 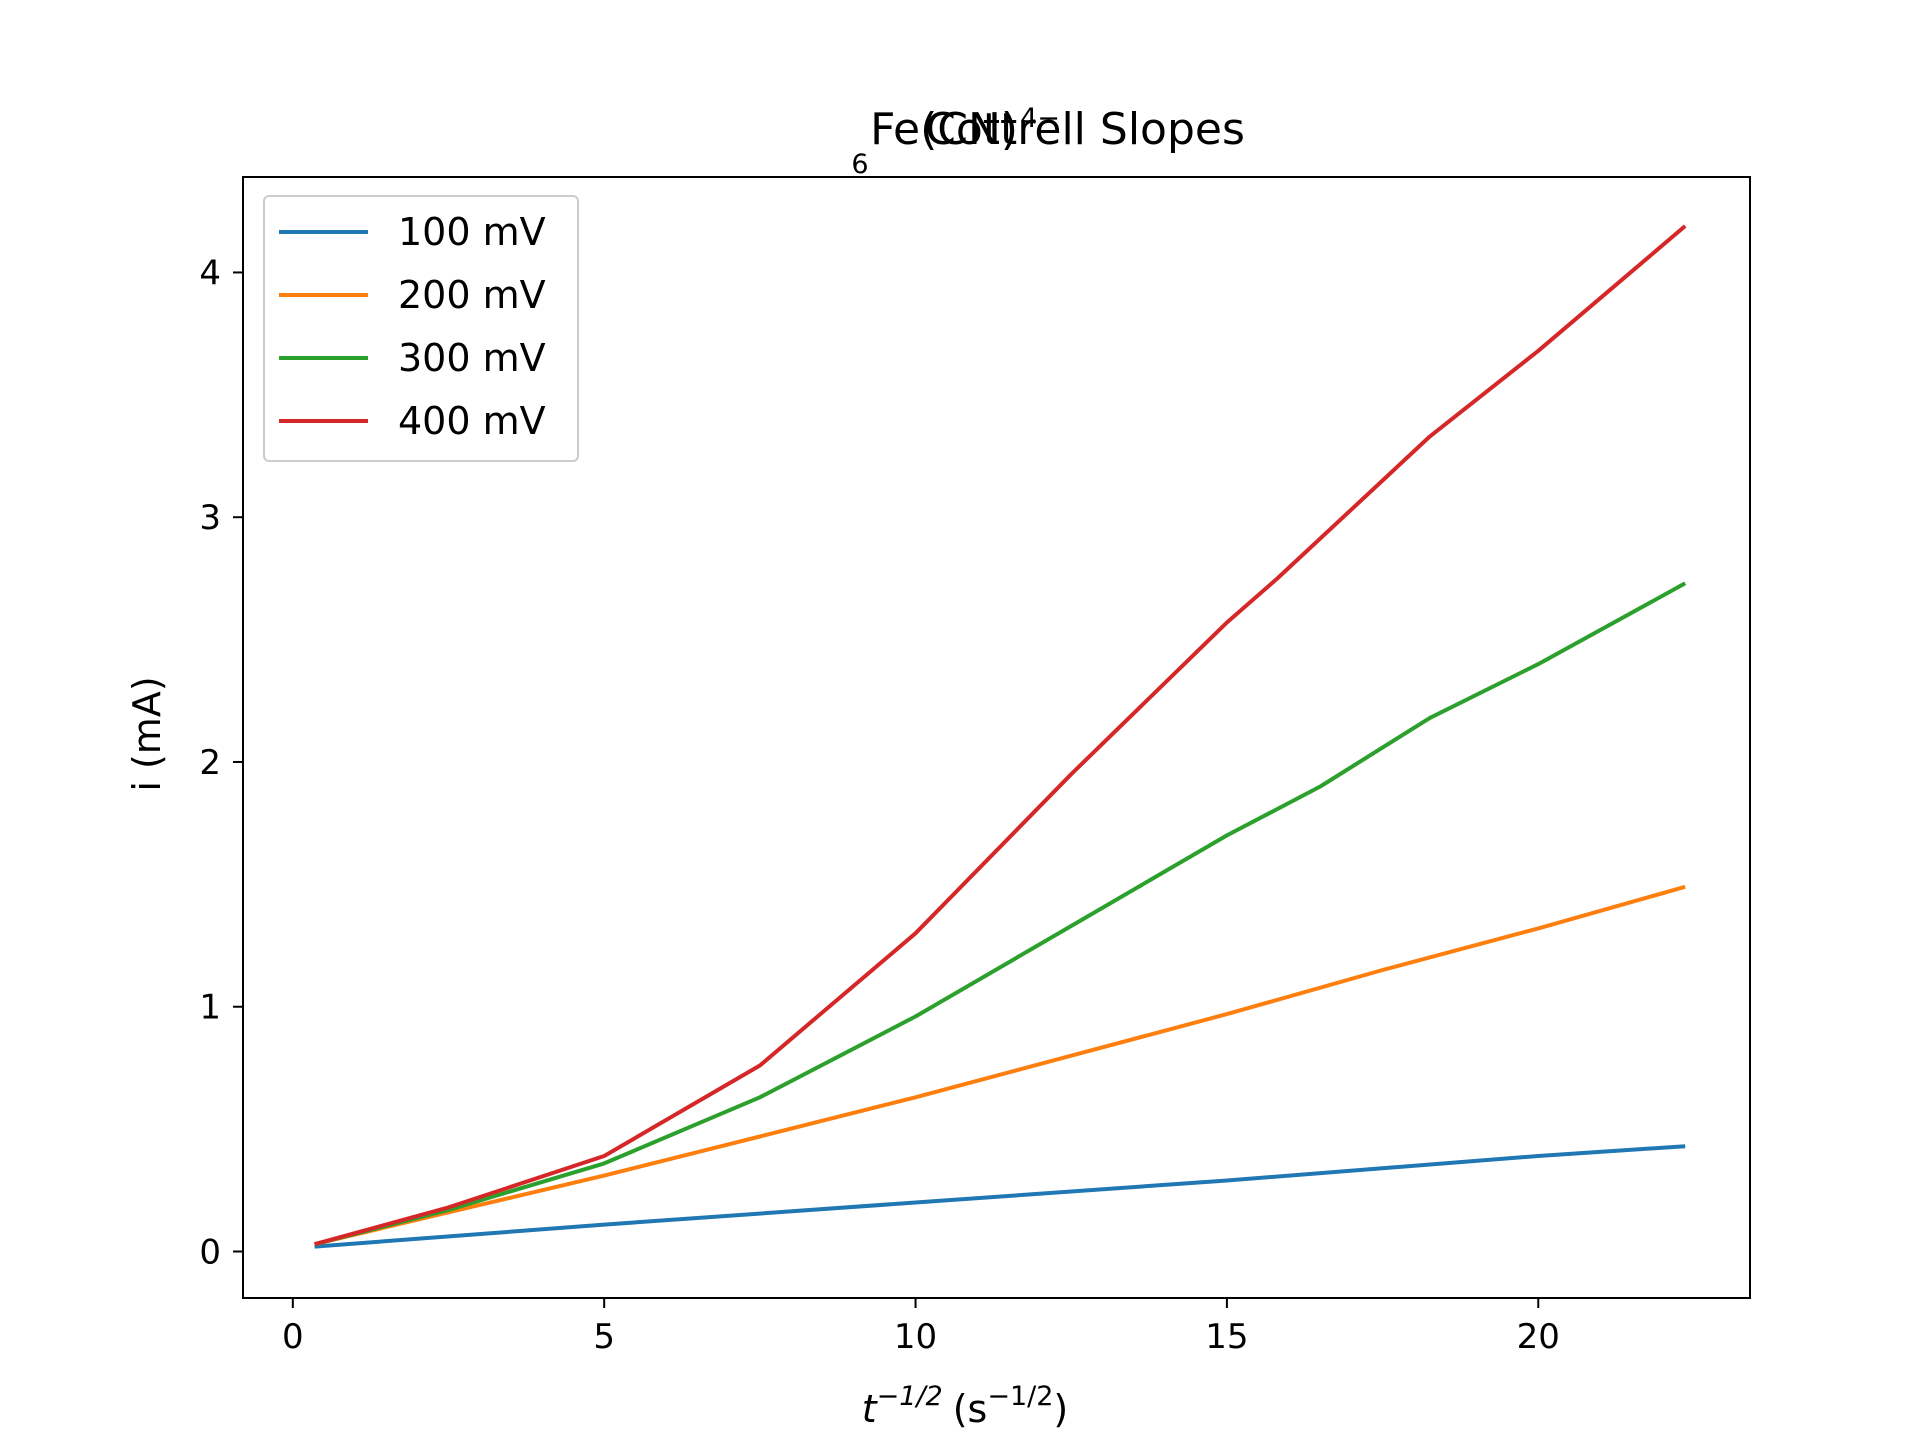 I want to click on x-axis-label: t−1/2 (s−1/2), so click(x=965, y=1406).